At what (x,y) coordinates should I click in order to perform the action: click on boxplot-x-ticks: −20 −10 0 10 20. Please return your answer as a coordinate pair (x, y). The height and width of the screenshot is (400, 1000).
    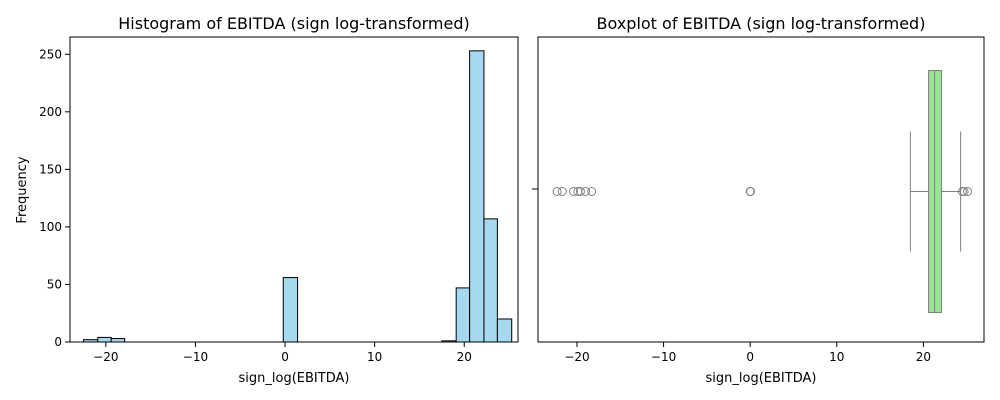
    Looking at the image, I should click on (747, 353).